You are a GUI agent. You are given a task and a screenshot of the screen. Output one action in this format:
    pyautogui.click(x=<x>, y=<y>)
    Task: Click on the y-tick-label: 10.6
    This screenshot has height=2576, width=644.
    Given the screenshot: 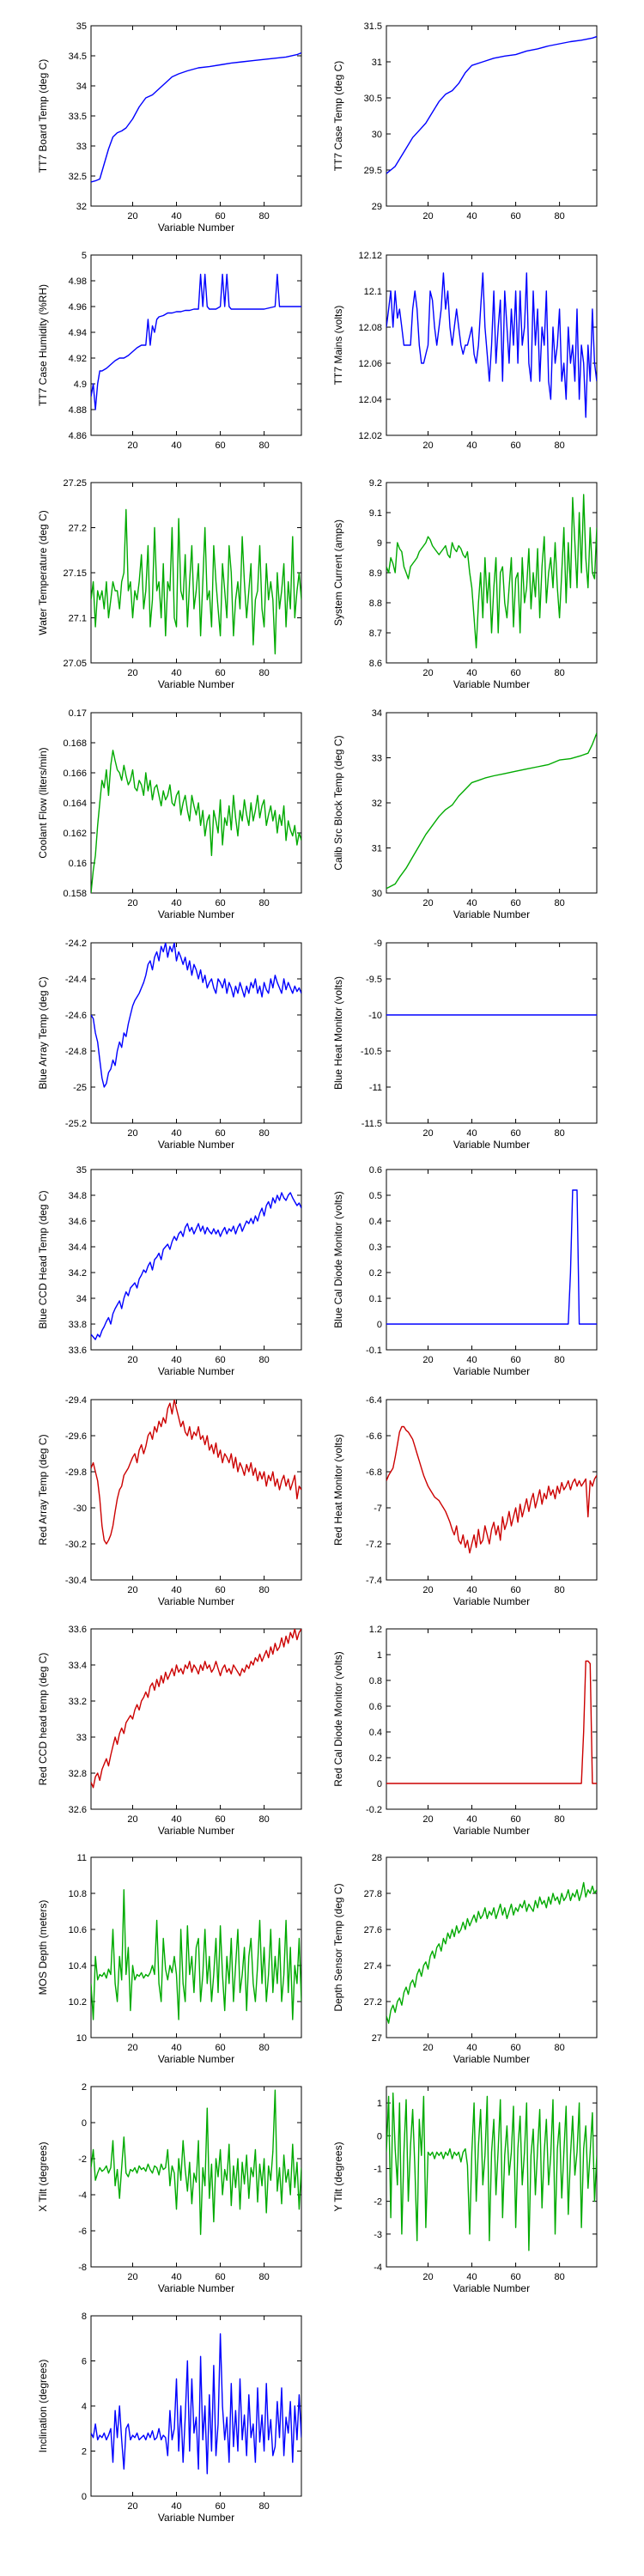 What is the action you would take?
    pyautogui.click(x=78, y=1930)
    